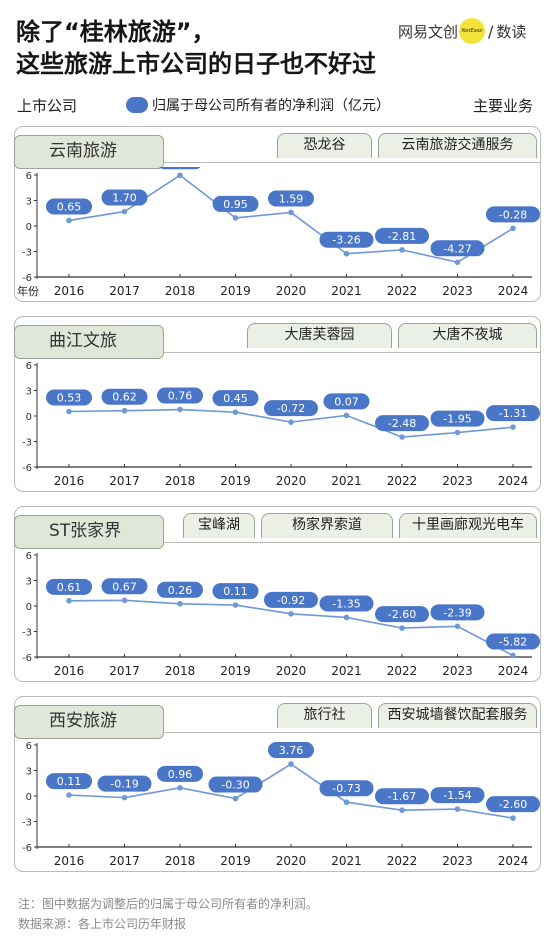 The width and height of the screenshot is (555, 944). What do you see at coordinates (258, 105) in the screenshot?
I see `legend-series: 归属于母公司所有者的净利润（亿元）` at bounding box center [258, 105].